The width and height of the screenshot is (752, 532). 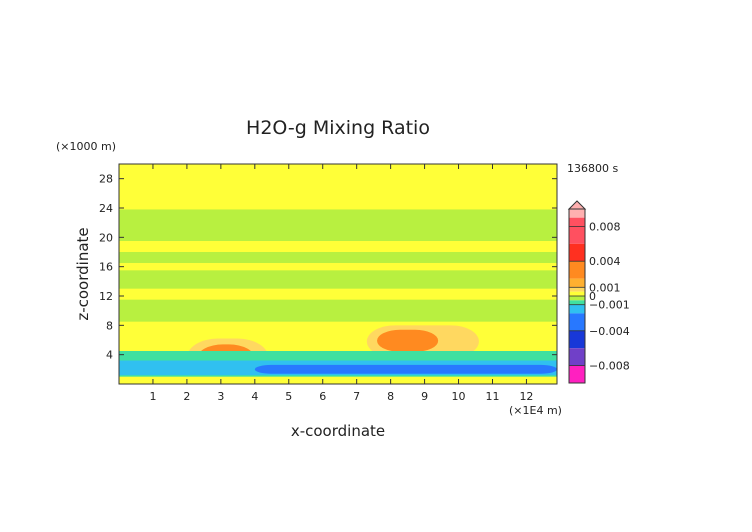 What do you see at coordinates (609, 331) in the screenshot?
I see `colorbar-tick-label: −0.004` at bounding box center [609, 331].